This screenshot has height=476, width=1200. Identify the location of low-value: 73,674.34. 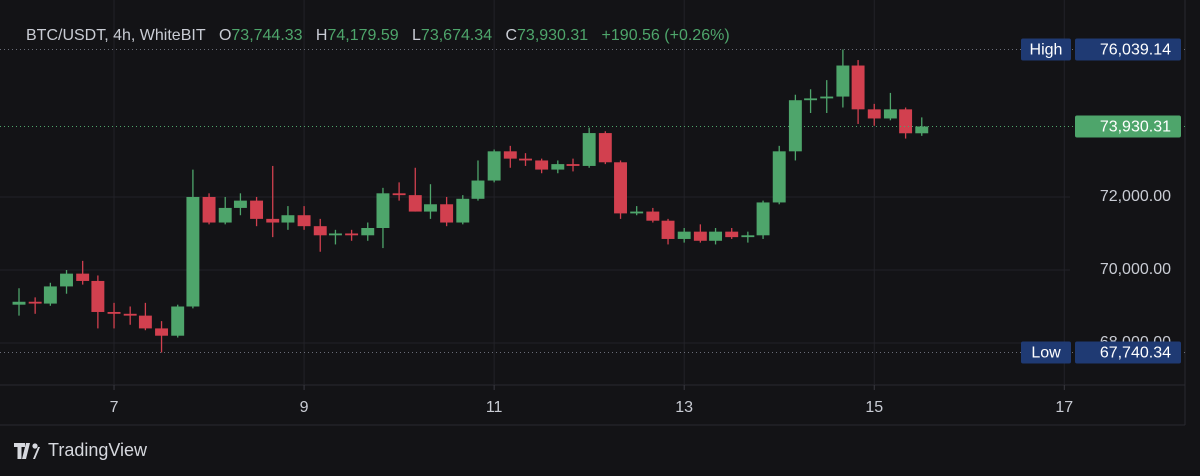
(456, 35).